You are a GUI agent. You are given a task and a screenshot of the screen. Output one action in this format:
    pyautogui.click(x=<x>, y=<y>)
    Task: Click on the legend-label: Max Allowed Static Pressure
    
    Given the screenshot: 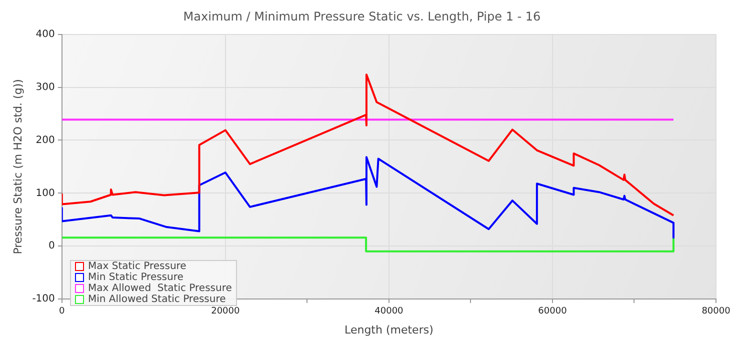 What is the action you would take?
    pyautogui.click(x=160, y=288)
    